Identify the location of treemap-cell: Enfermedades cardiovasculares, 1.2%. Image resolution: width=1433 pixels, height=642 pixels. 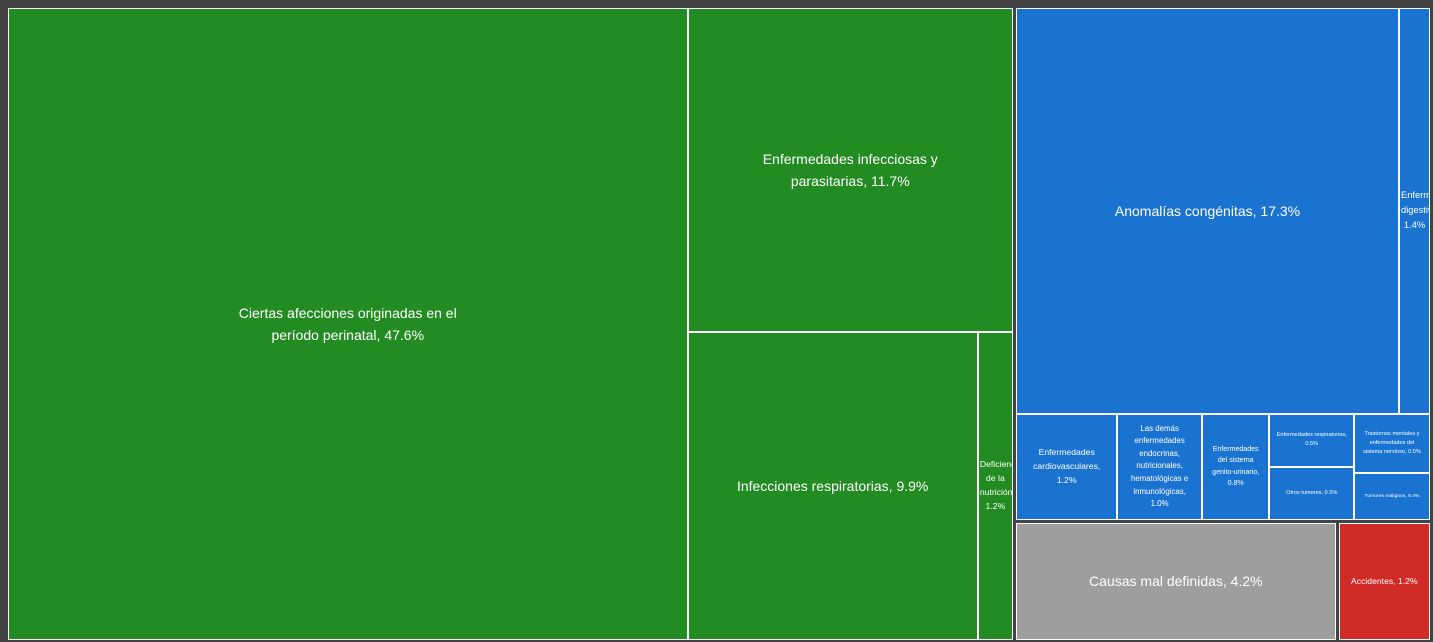
(1067, 466).